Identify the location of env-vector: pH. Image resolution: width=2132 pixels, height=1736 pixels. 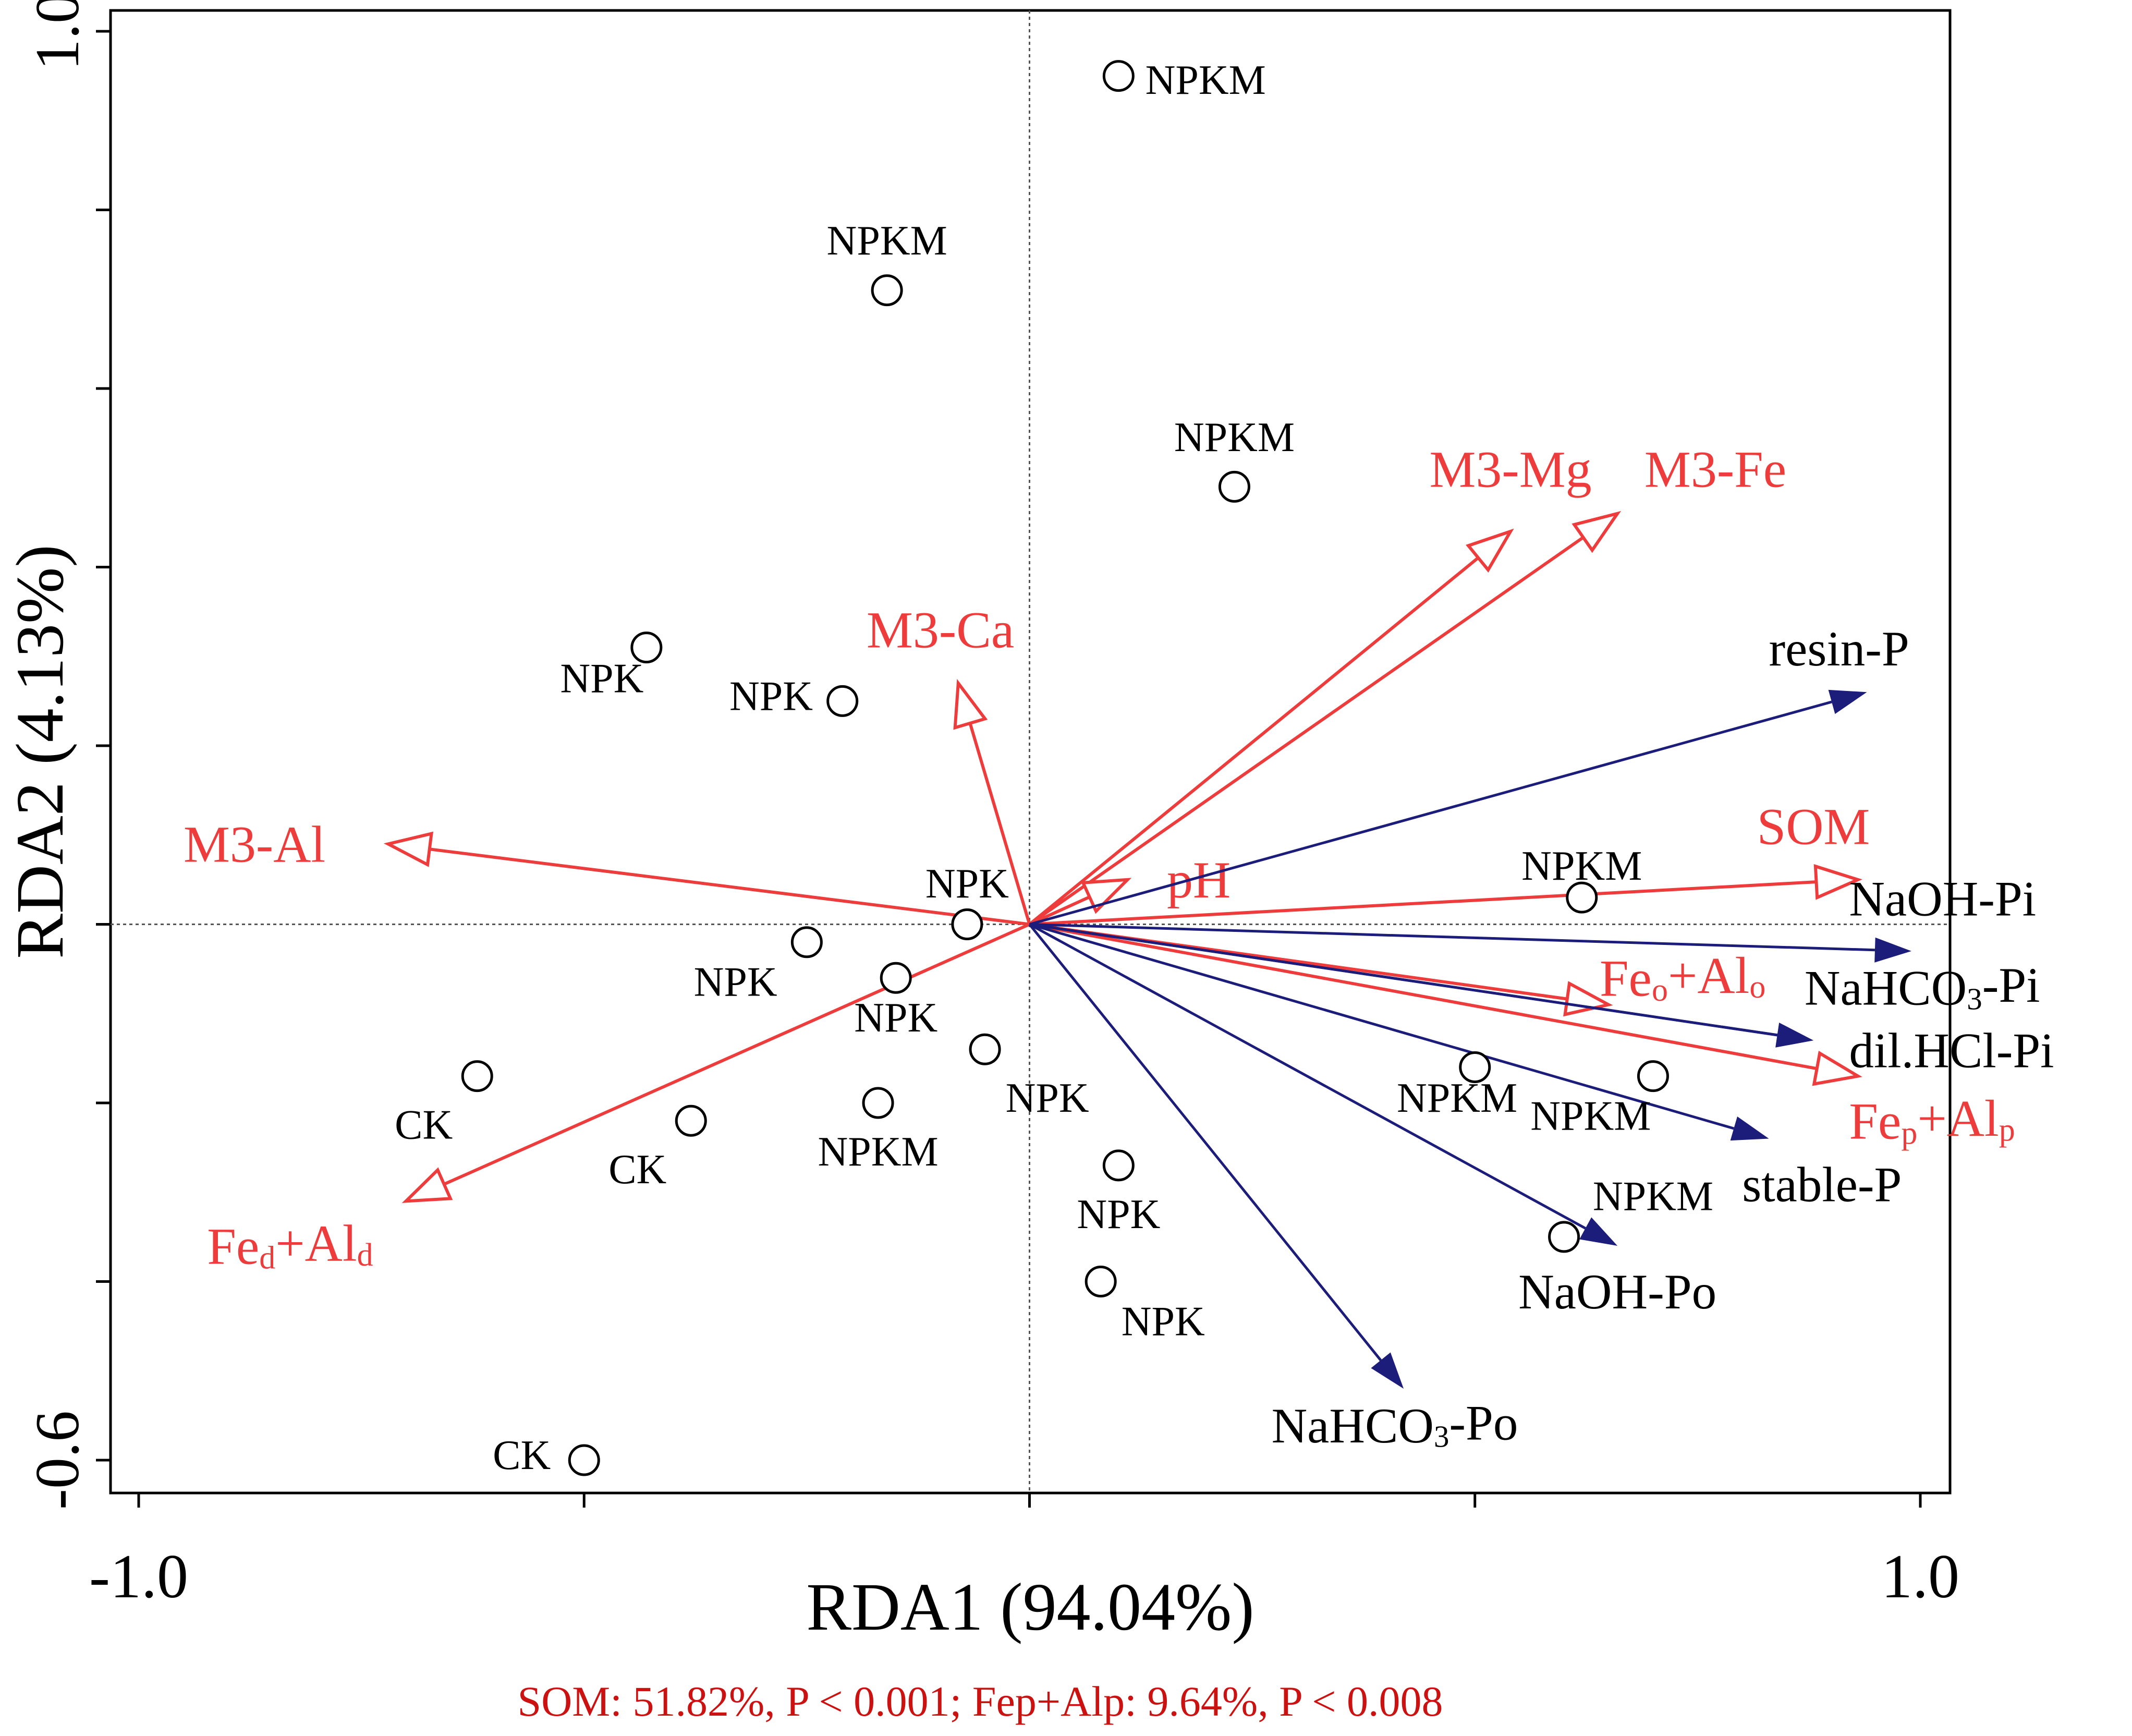
(1130, 888).